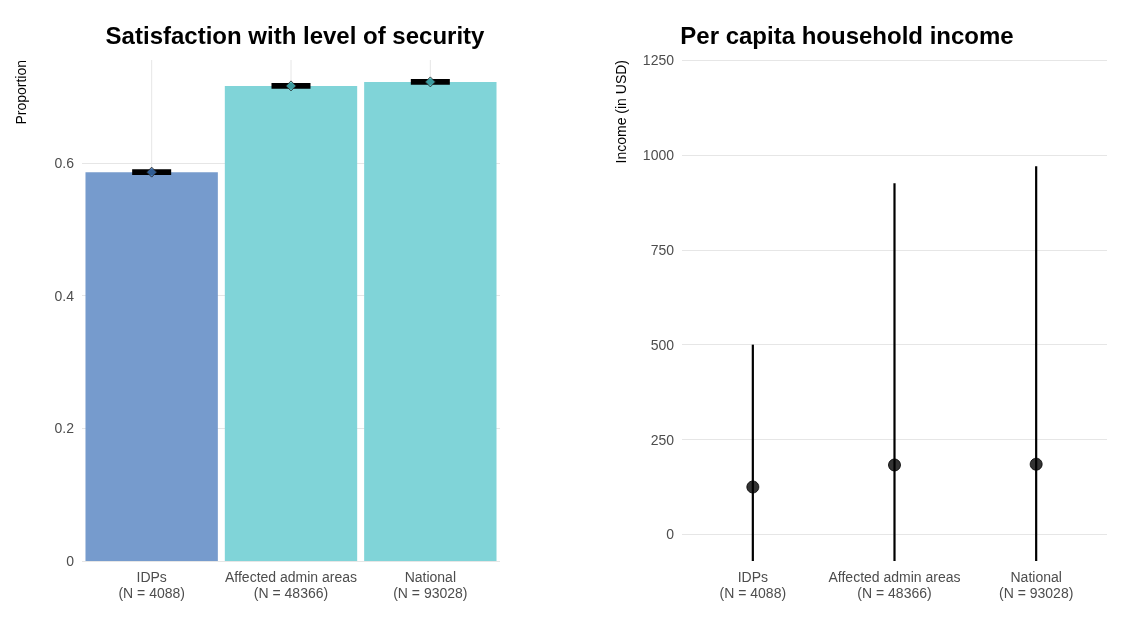 This screenshot has width=1127, height=628. I want to click on y-tick-label: 0.4, so click(64, 295).